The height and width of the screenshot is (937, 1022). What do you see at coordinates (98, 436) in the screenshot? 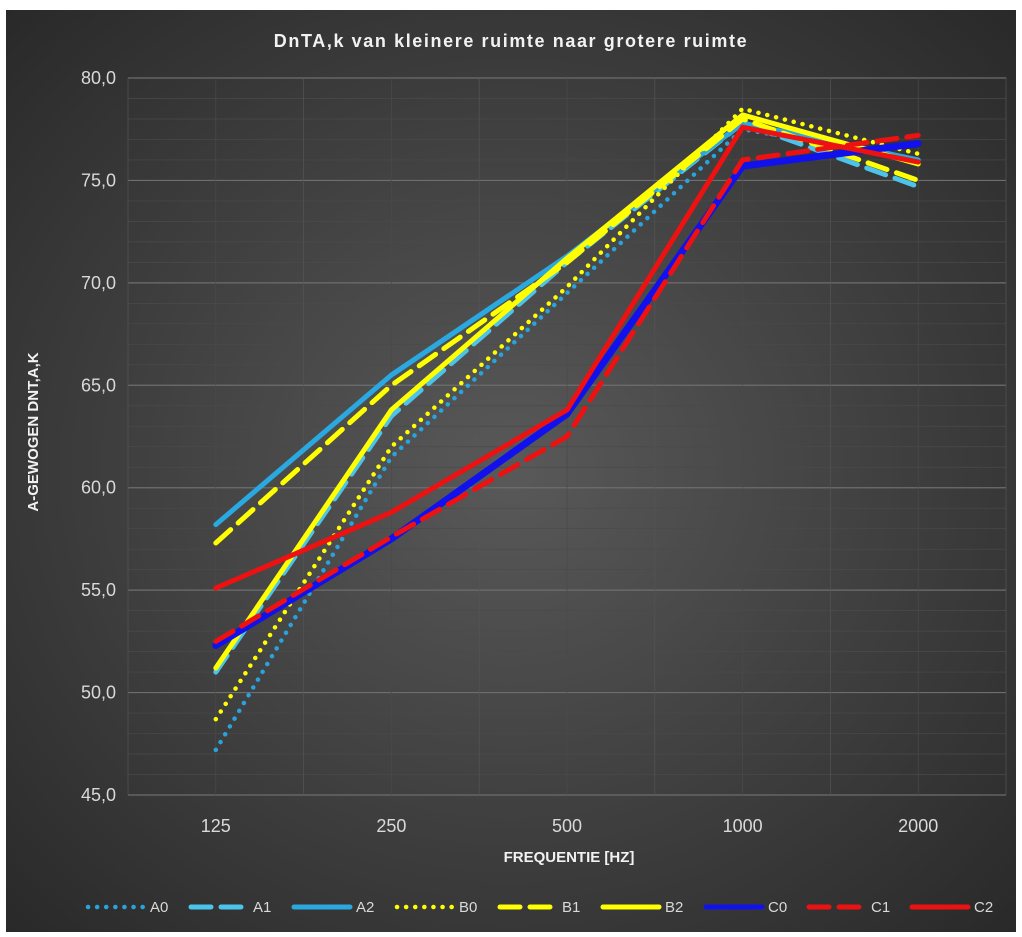
I see `y-tick-labels: 45,0 50,0 55,0 60,0 65,0 70,0 75,0 80,0` at bounding box center [98, 436].